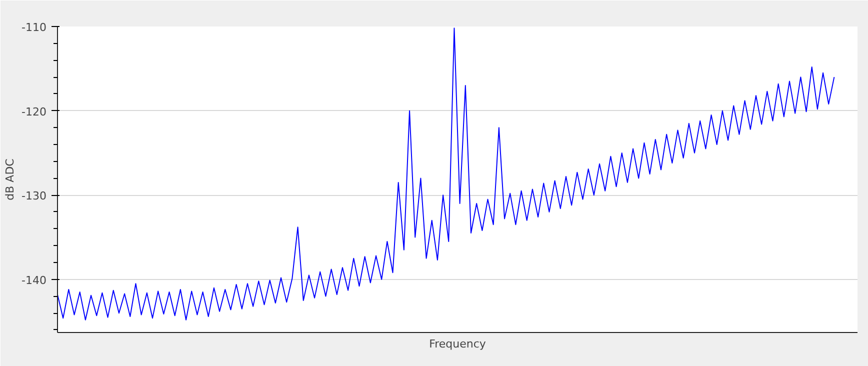 This screenshot has width=868, height=366. What do you see at coordinates (457, 344) in the screenshot?
I see `x-axis-title: Frequency` at bounding box center [457, 344].